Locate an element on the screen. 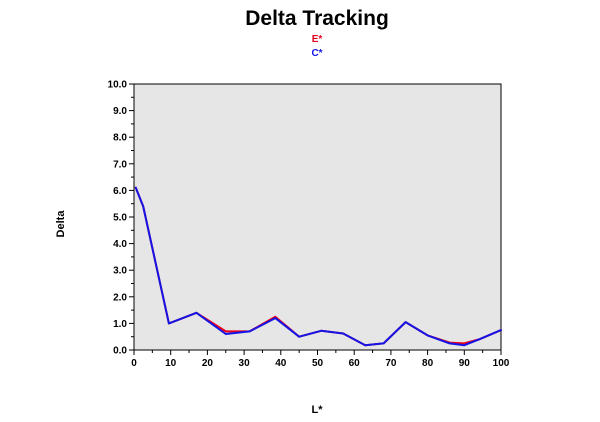  y-tick-label: 7.0 is located at coordinates (120, 164).